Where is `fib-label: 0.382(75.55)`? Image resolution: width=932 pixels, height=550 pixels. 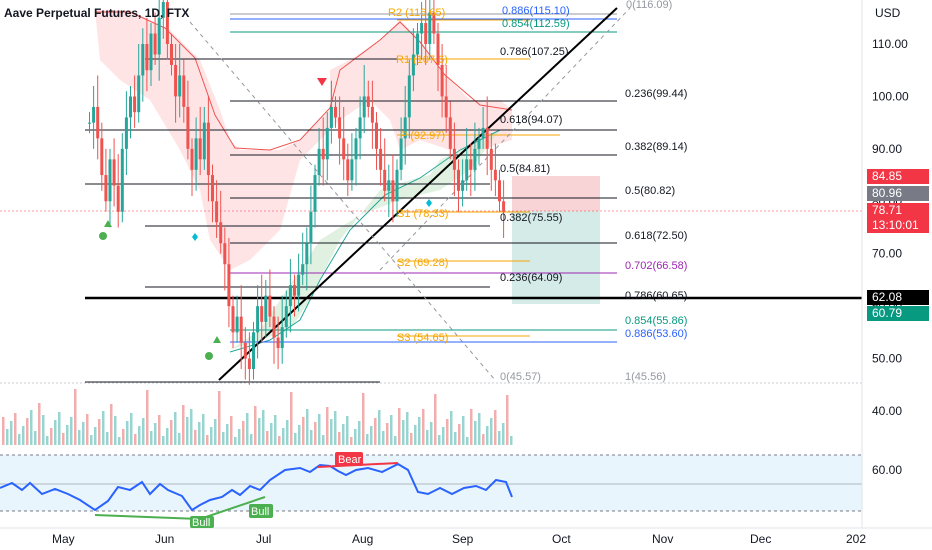
fib-label: 0.382(75.55) is located at coordinates (531, 218).